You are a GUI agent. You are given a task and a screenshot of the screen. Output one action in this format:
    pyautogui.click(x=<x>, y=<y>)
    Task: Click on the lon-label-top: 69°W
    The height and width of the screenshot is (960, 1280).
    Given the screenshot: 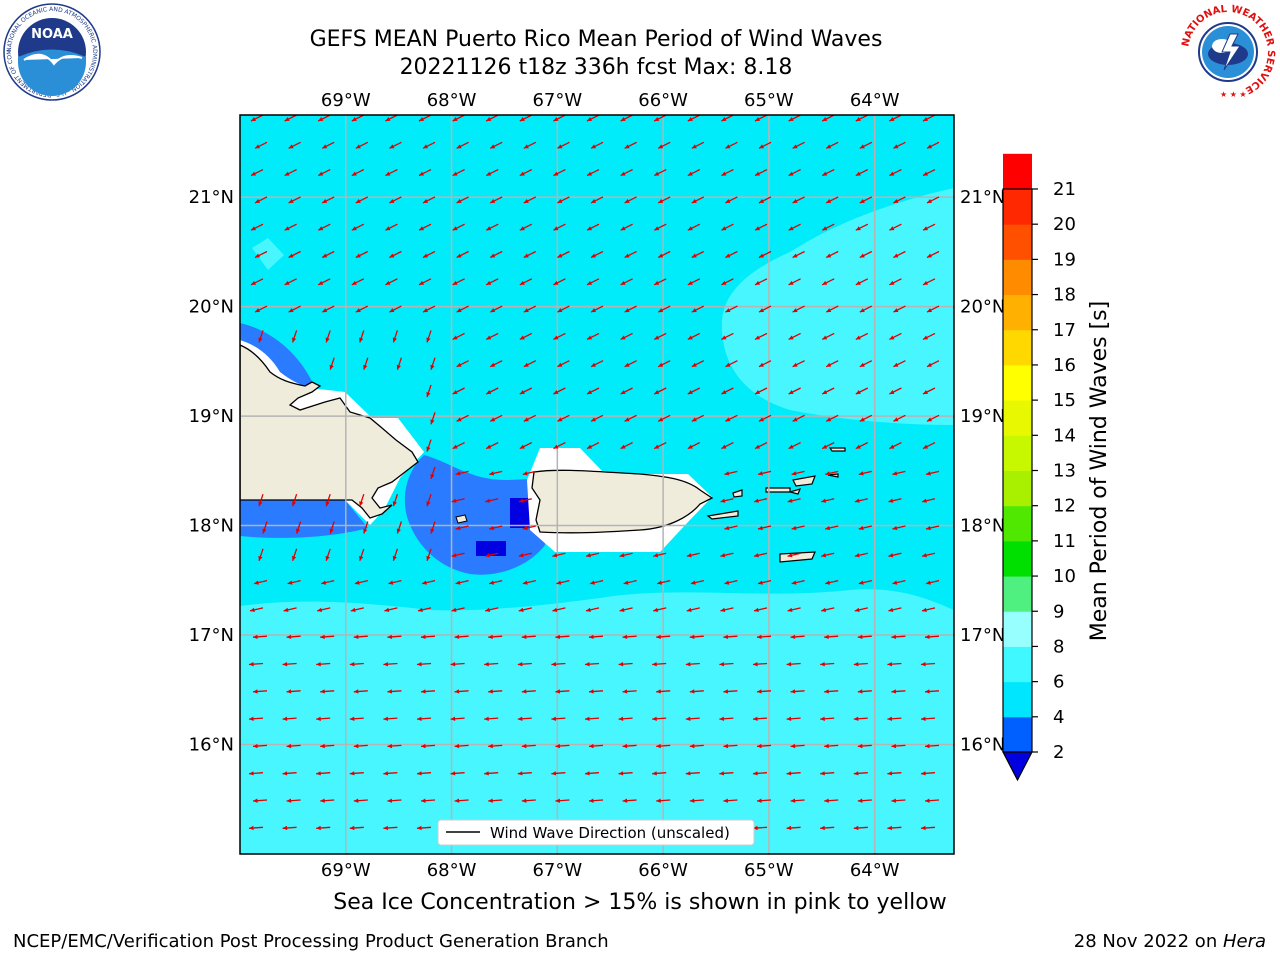 What is the action you would take?
    pyautogui.click(x=346, y=100)
    